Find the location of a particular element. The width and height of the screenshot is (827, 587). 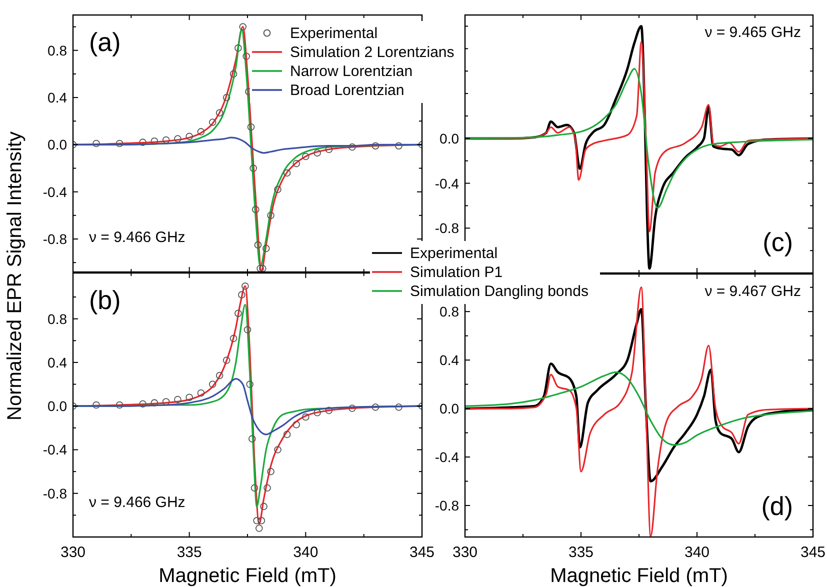

legend-label: Simulation 2 Lorentzians is located at coordinates (372, 52).